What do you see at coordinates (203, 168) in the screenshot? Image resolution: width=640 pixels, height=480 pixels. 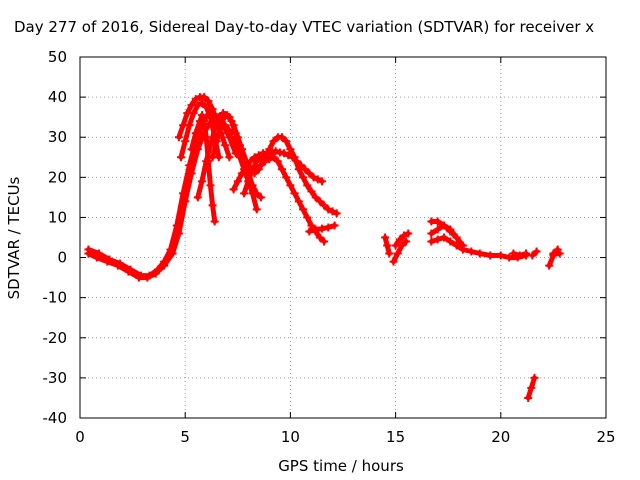 I see `series-pass-d` at bounding box center [203, 168].